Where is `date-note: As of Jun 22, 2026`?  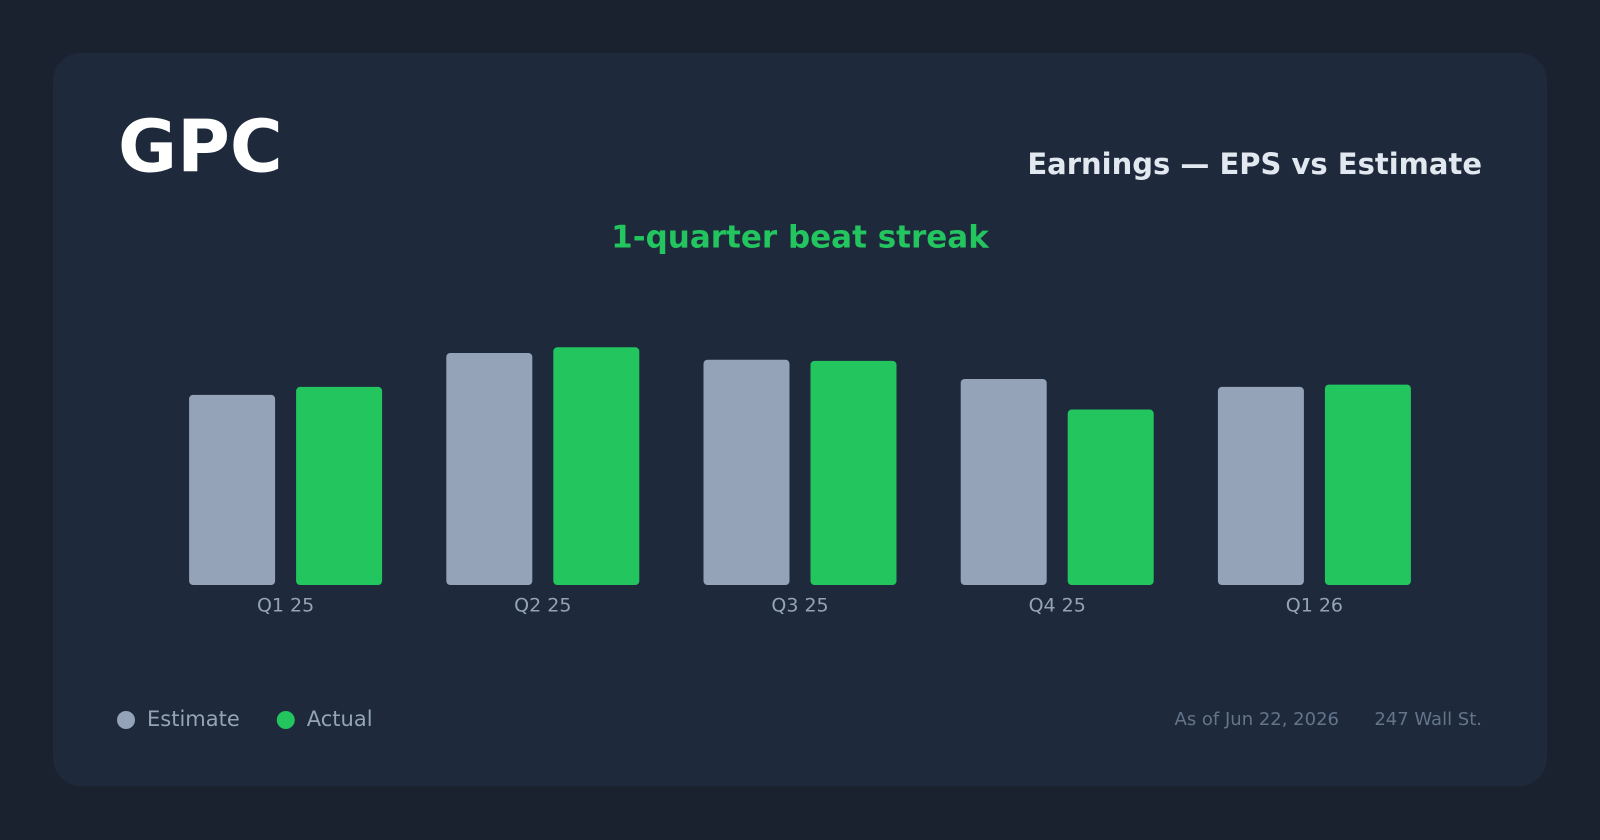
date-note: As of Jun 22, 2026 is located at coordinates (1257, 719).